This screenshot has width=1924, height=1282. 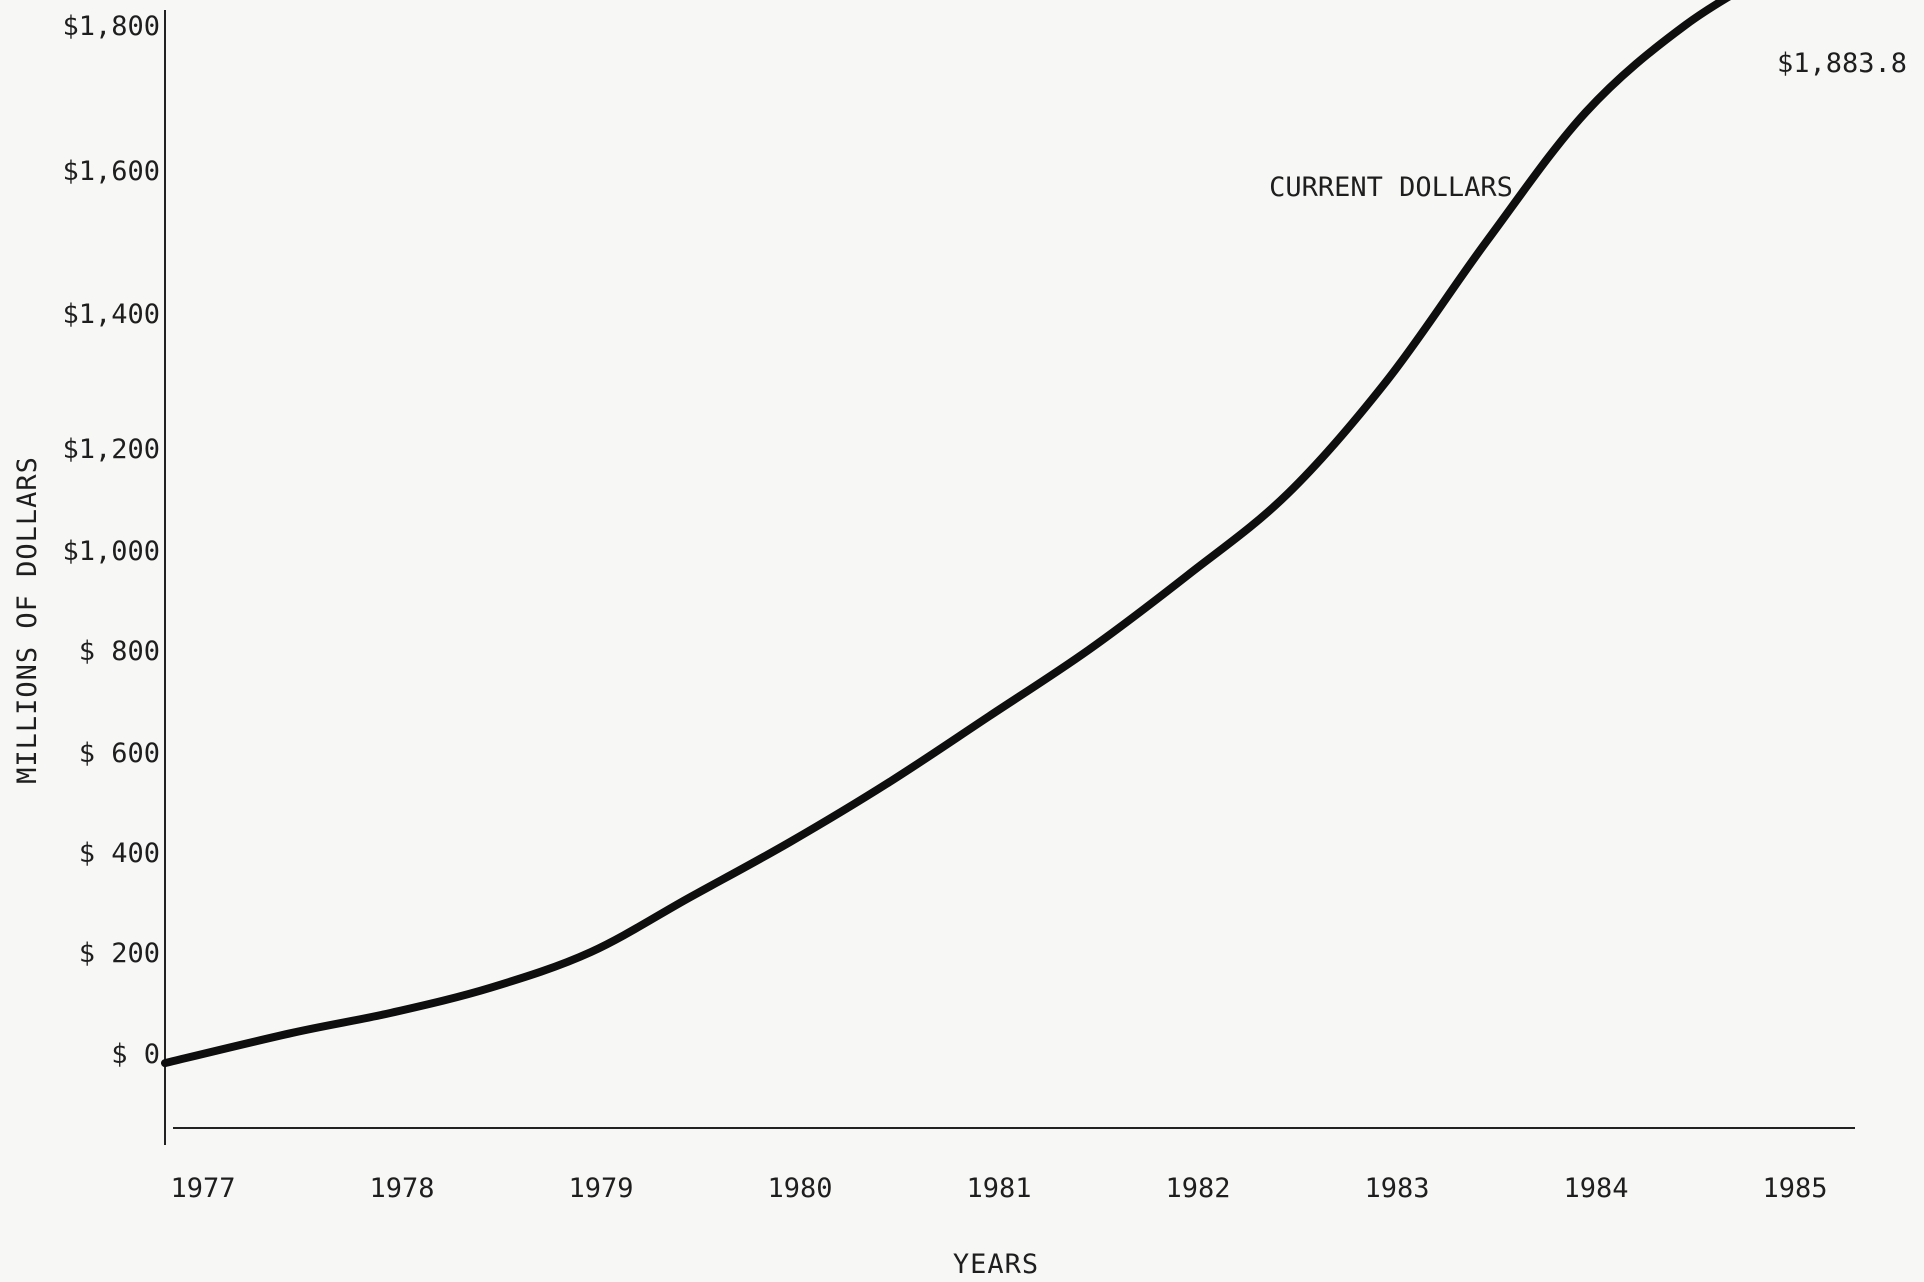 I want to click on y-tick-label: $1,000, so click(x=111, y=551).